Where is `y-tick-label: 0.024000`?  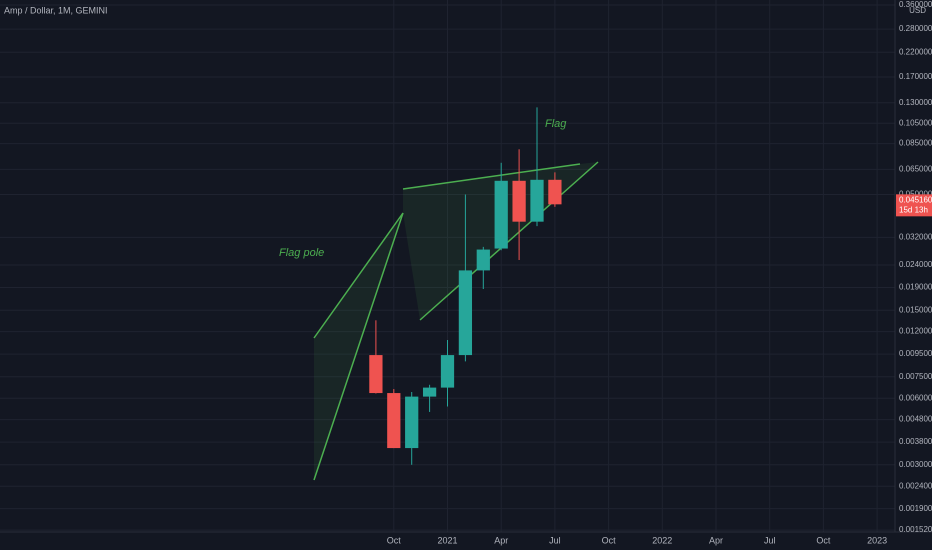 y-tick-label: 0.024000 is located at coordinates (915, 264).